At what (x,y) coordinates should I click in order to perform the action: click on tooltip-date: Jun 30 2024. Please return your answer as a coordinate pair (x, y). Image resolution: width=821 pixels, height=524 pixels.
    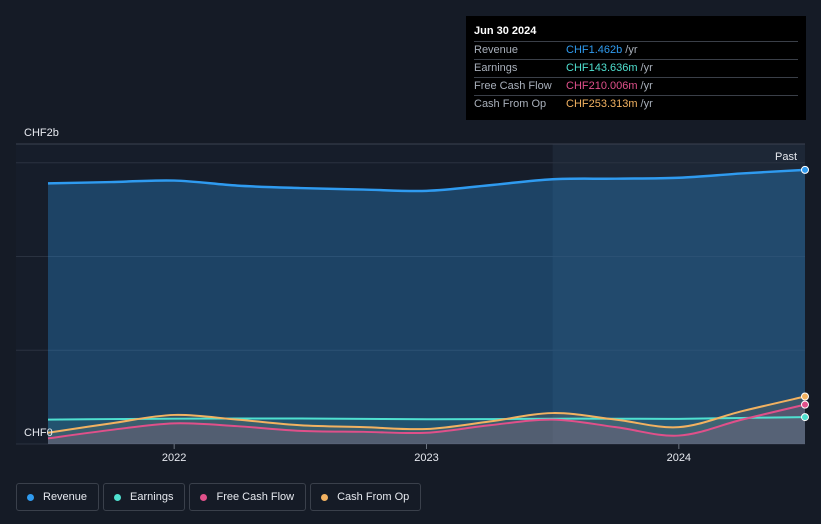
    Looking at the image, I should click on (636, 33).